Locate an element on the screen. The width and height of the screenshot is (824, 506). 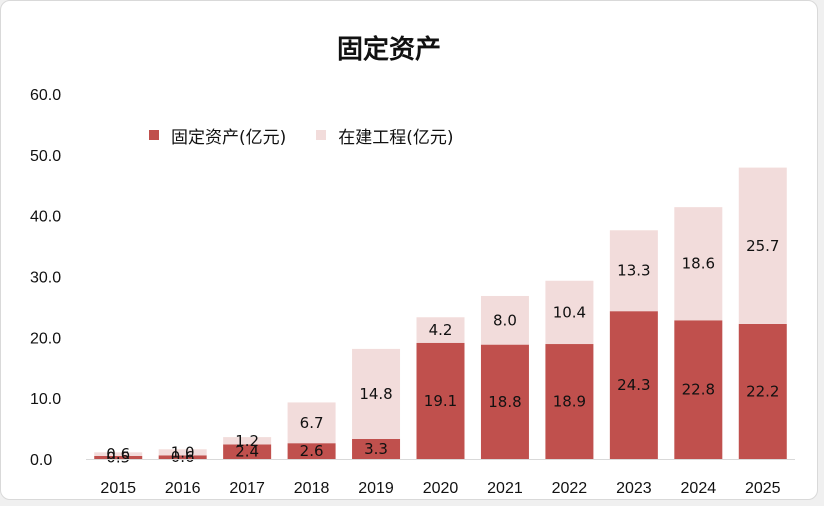
x-tick-label: 2025 is located at coordinates (763, 488).